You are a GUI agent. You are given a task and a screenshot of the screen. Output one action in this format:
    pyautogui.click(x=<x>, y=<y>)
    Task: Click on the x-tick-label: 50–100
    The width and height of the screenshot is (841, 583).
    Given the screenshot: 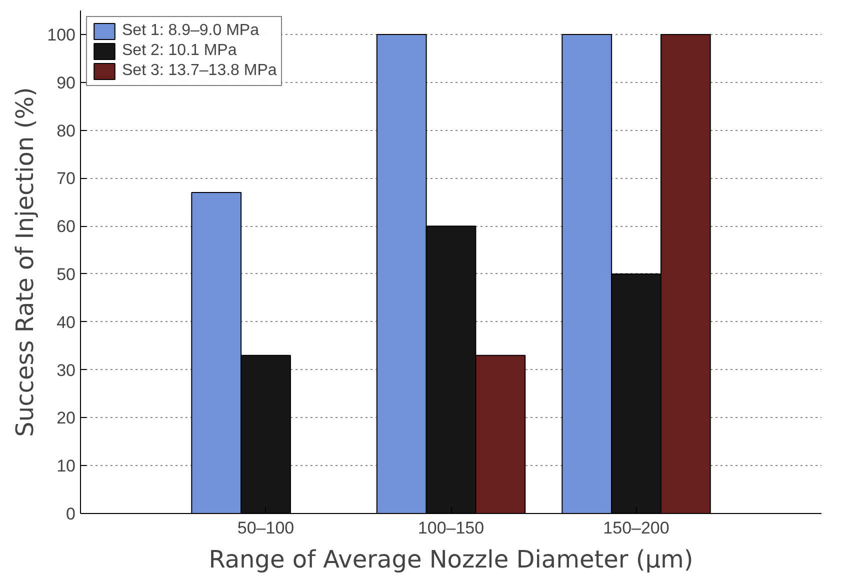 What is the action you would take?
    pyautogui.click(x=265, y=528)
    